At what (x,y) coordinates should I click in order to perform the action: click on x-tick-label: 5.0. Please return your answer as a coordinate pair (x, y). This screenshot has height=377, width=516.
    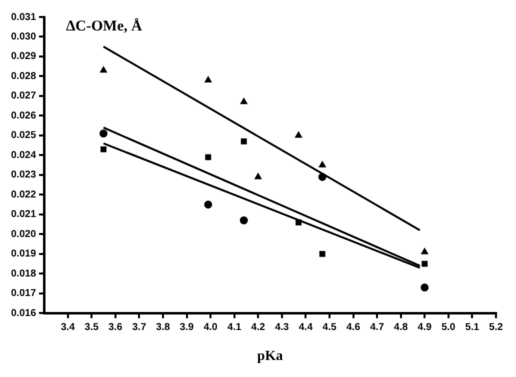
    Looking at the image, I should click on (448, 327).